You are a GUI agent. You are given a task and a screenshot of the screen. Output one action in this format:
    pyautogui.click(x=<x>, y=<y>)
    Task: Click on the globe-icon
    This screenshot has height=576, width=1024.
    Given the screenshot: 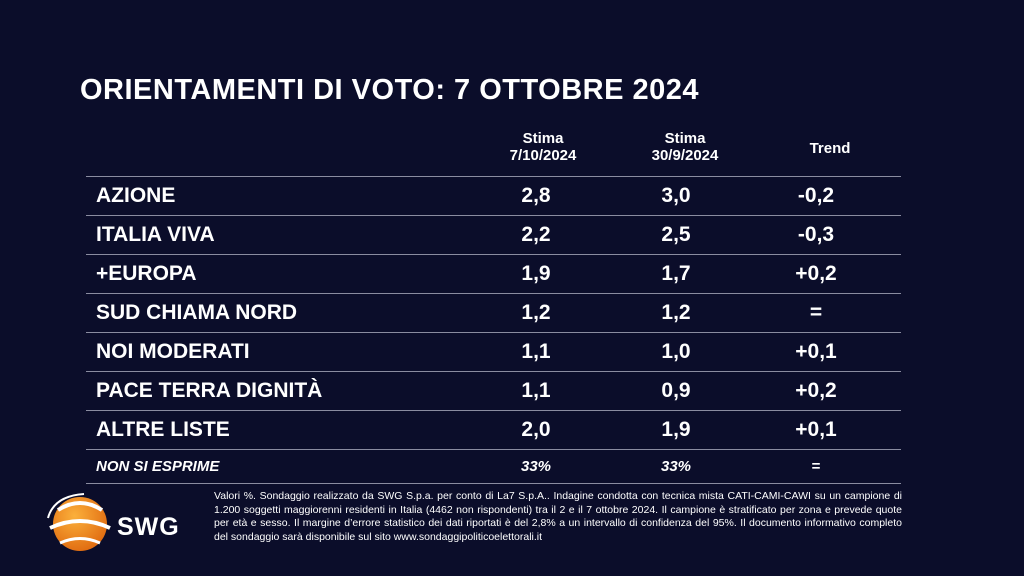 What is the action you would take?
    pyautogui.click(x=79, y=522)
    